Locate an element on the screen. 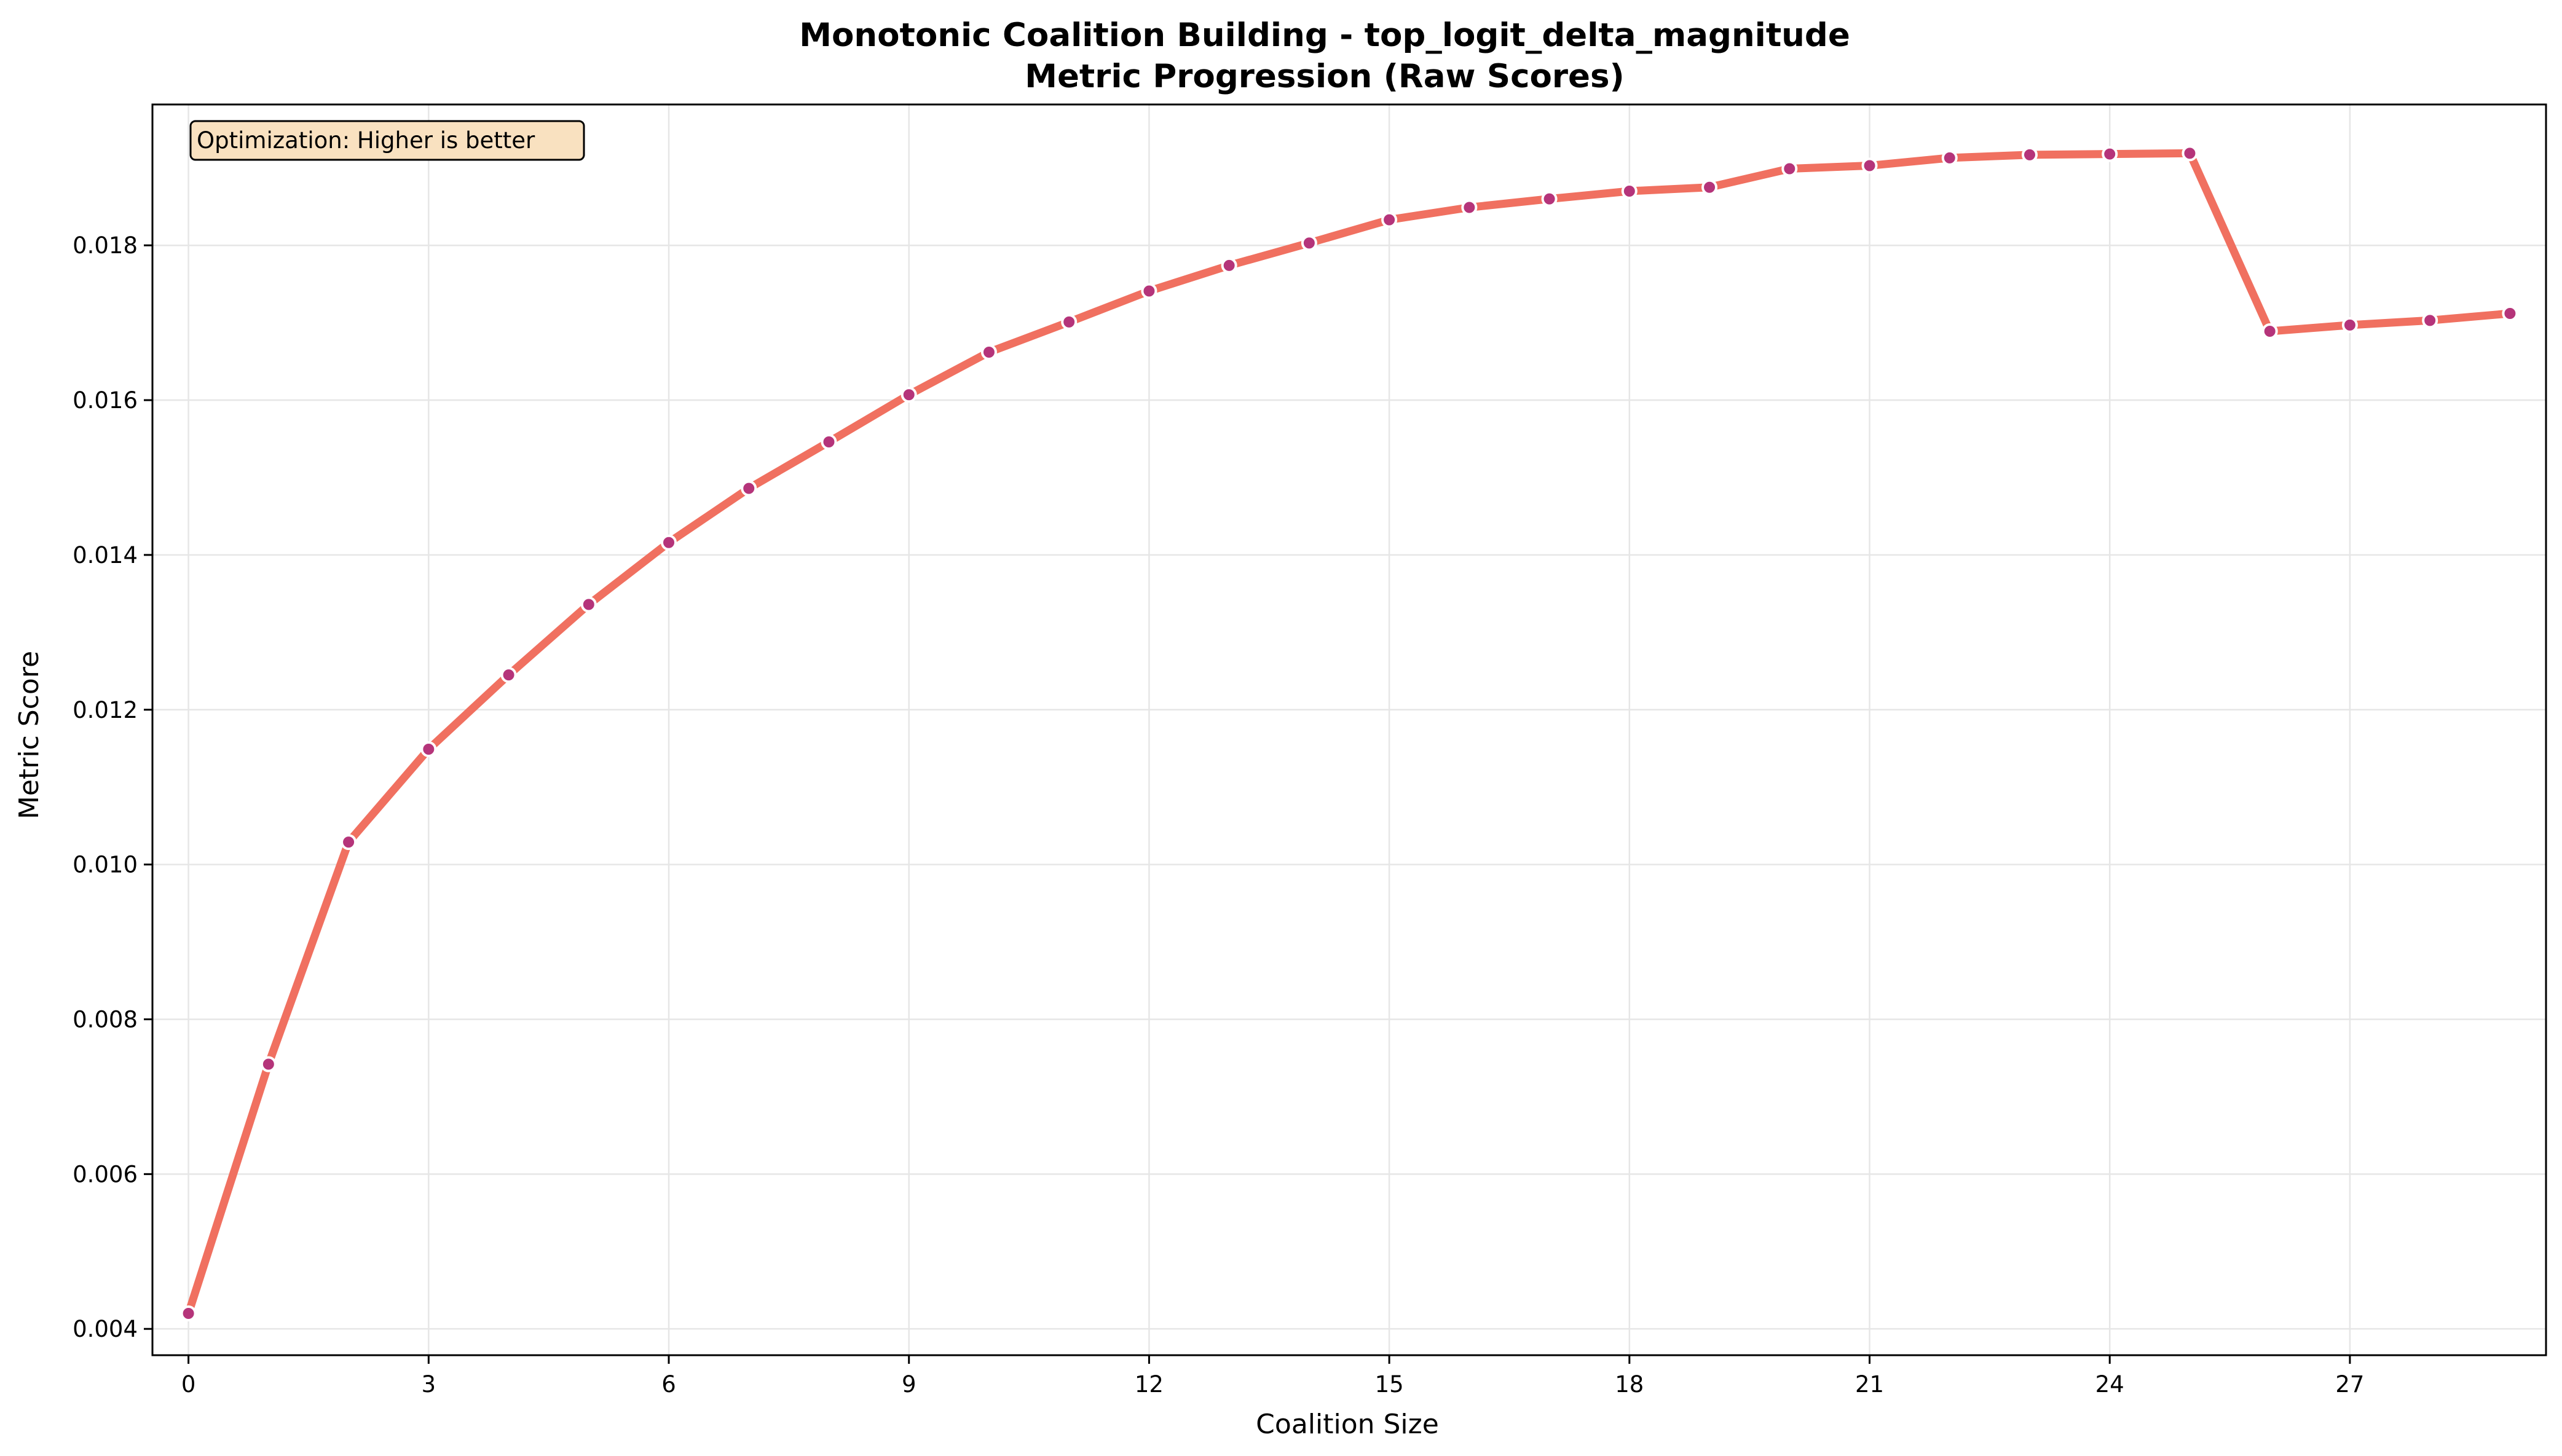  annotation-text: Optimization: Higher is better is located at coordinates (366, 140).